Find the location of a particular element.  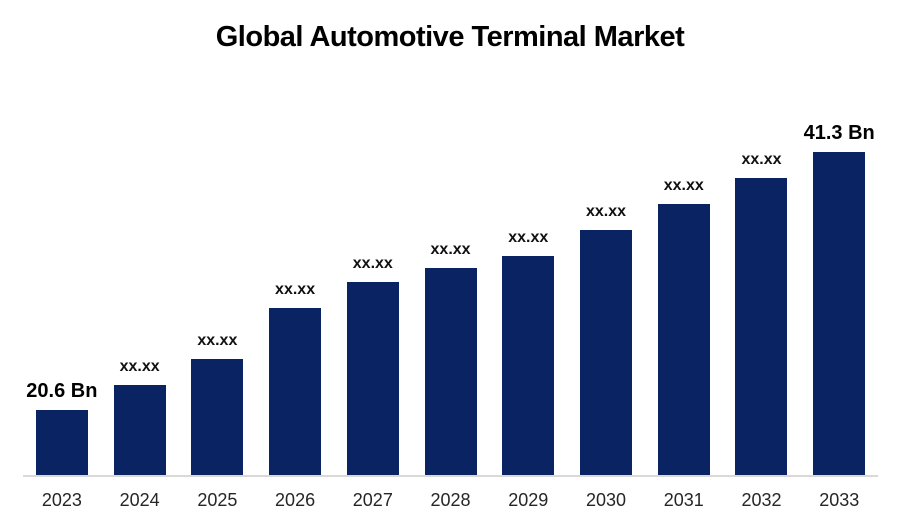

bar-column-2023: 20.6 Bn is located at coordinates (62, 427).